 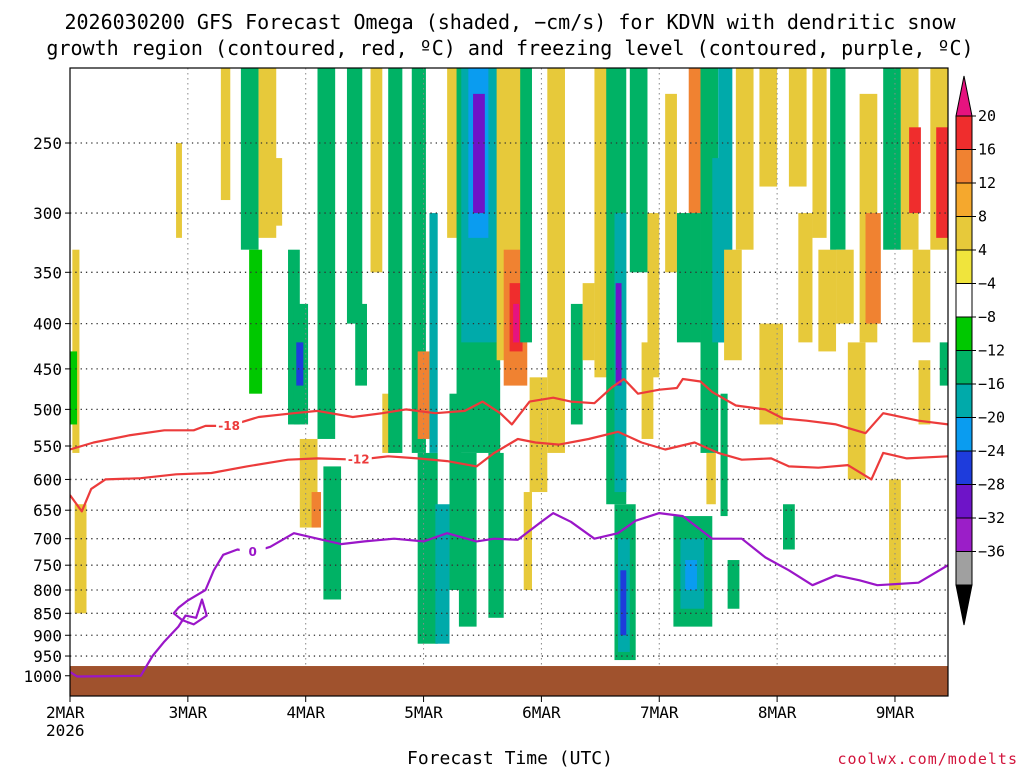 What do you see at coordinates (42, 676) in the screenshot?
I see `y-tick-label-1000: 1000` at bounding box center [42, 676].